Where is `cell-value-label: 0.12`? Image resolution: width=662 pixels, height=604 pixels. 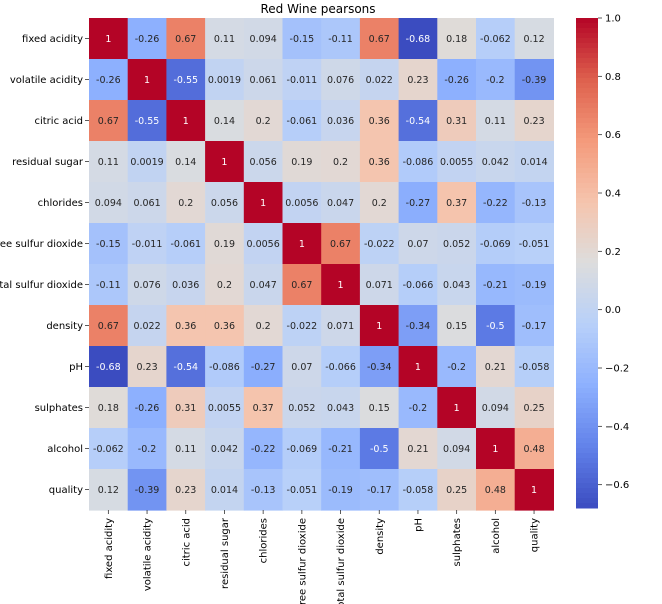
cell-value-label: 0.12 is located at coordinates (533, 39).